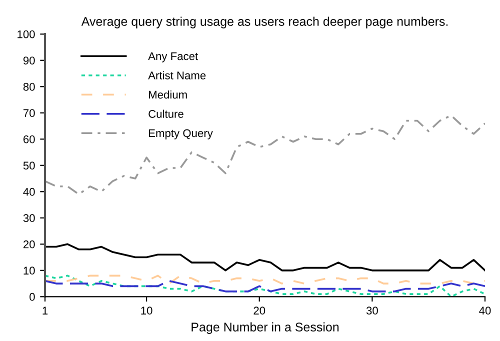 This screenshot has width=500, height=341. I want to click on y-tick-label: 100, so click(26, 34).